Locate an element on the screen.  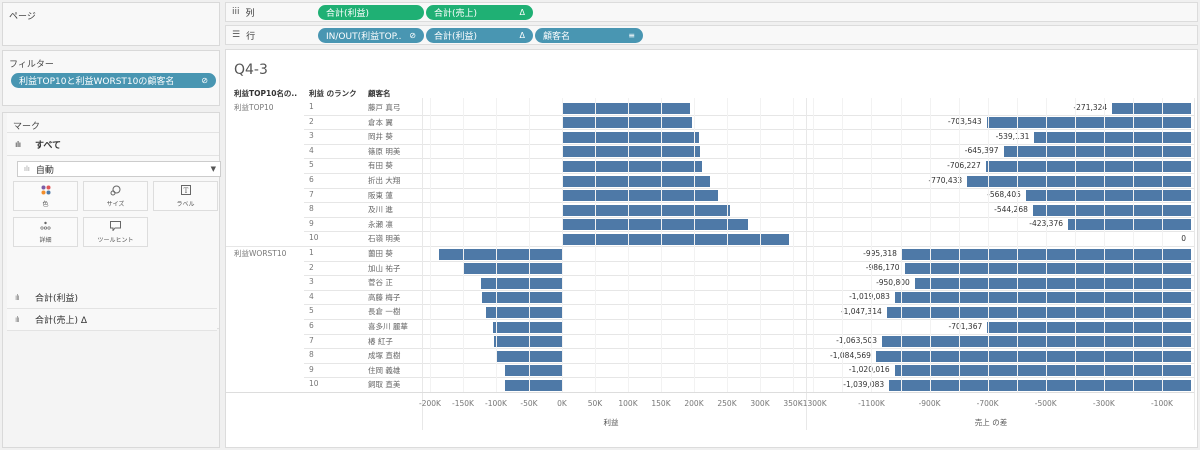
customer-name-cell: 成塚 直樹 is located at coordinates (384, 356).